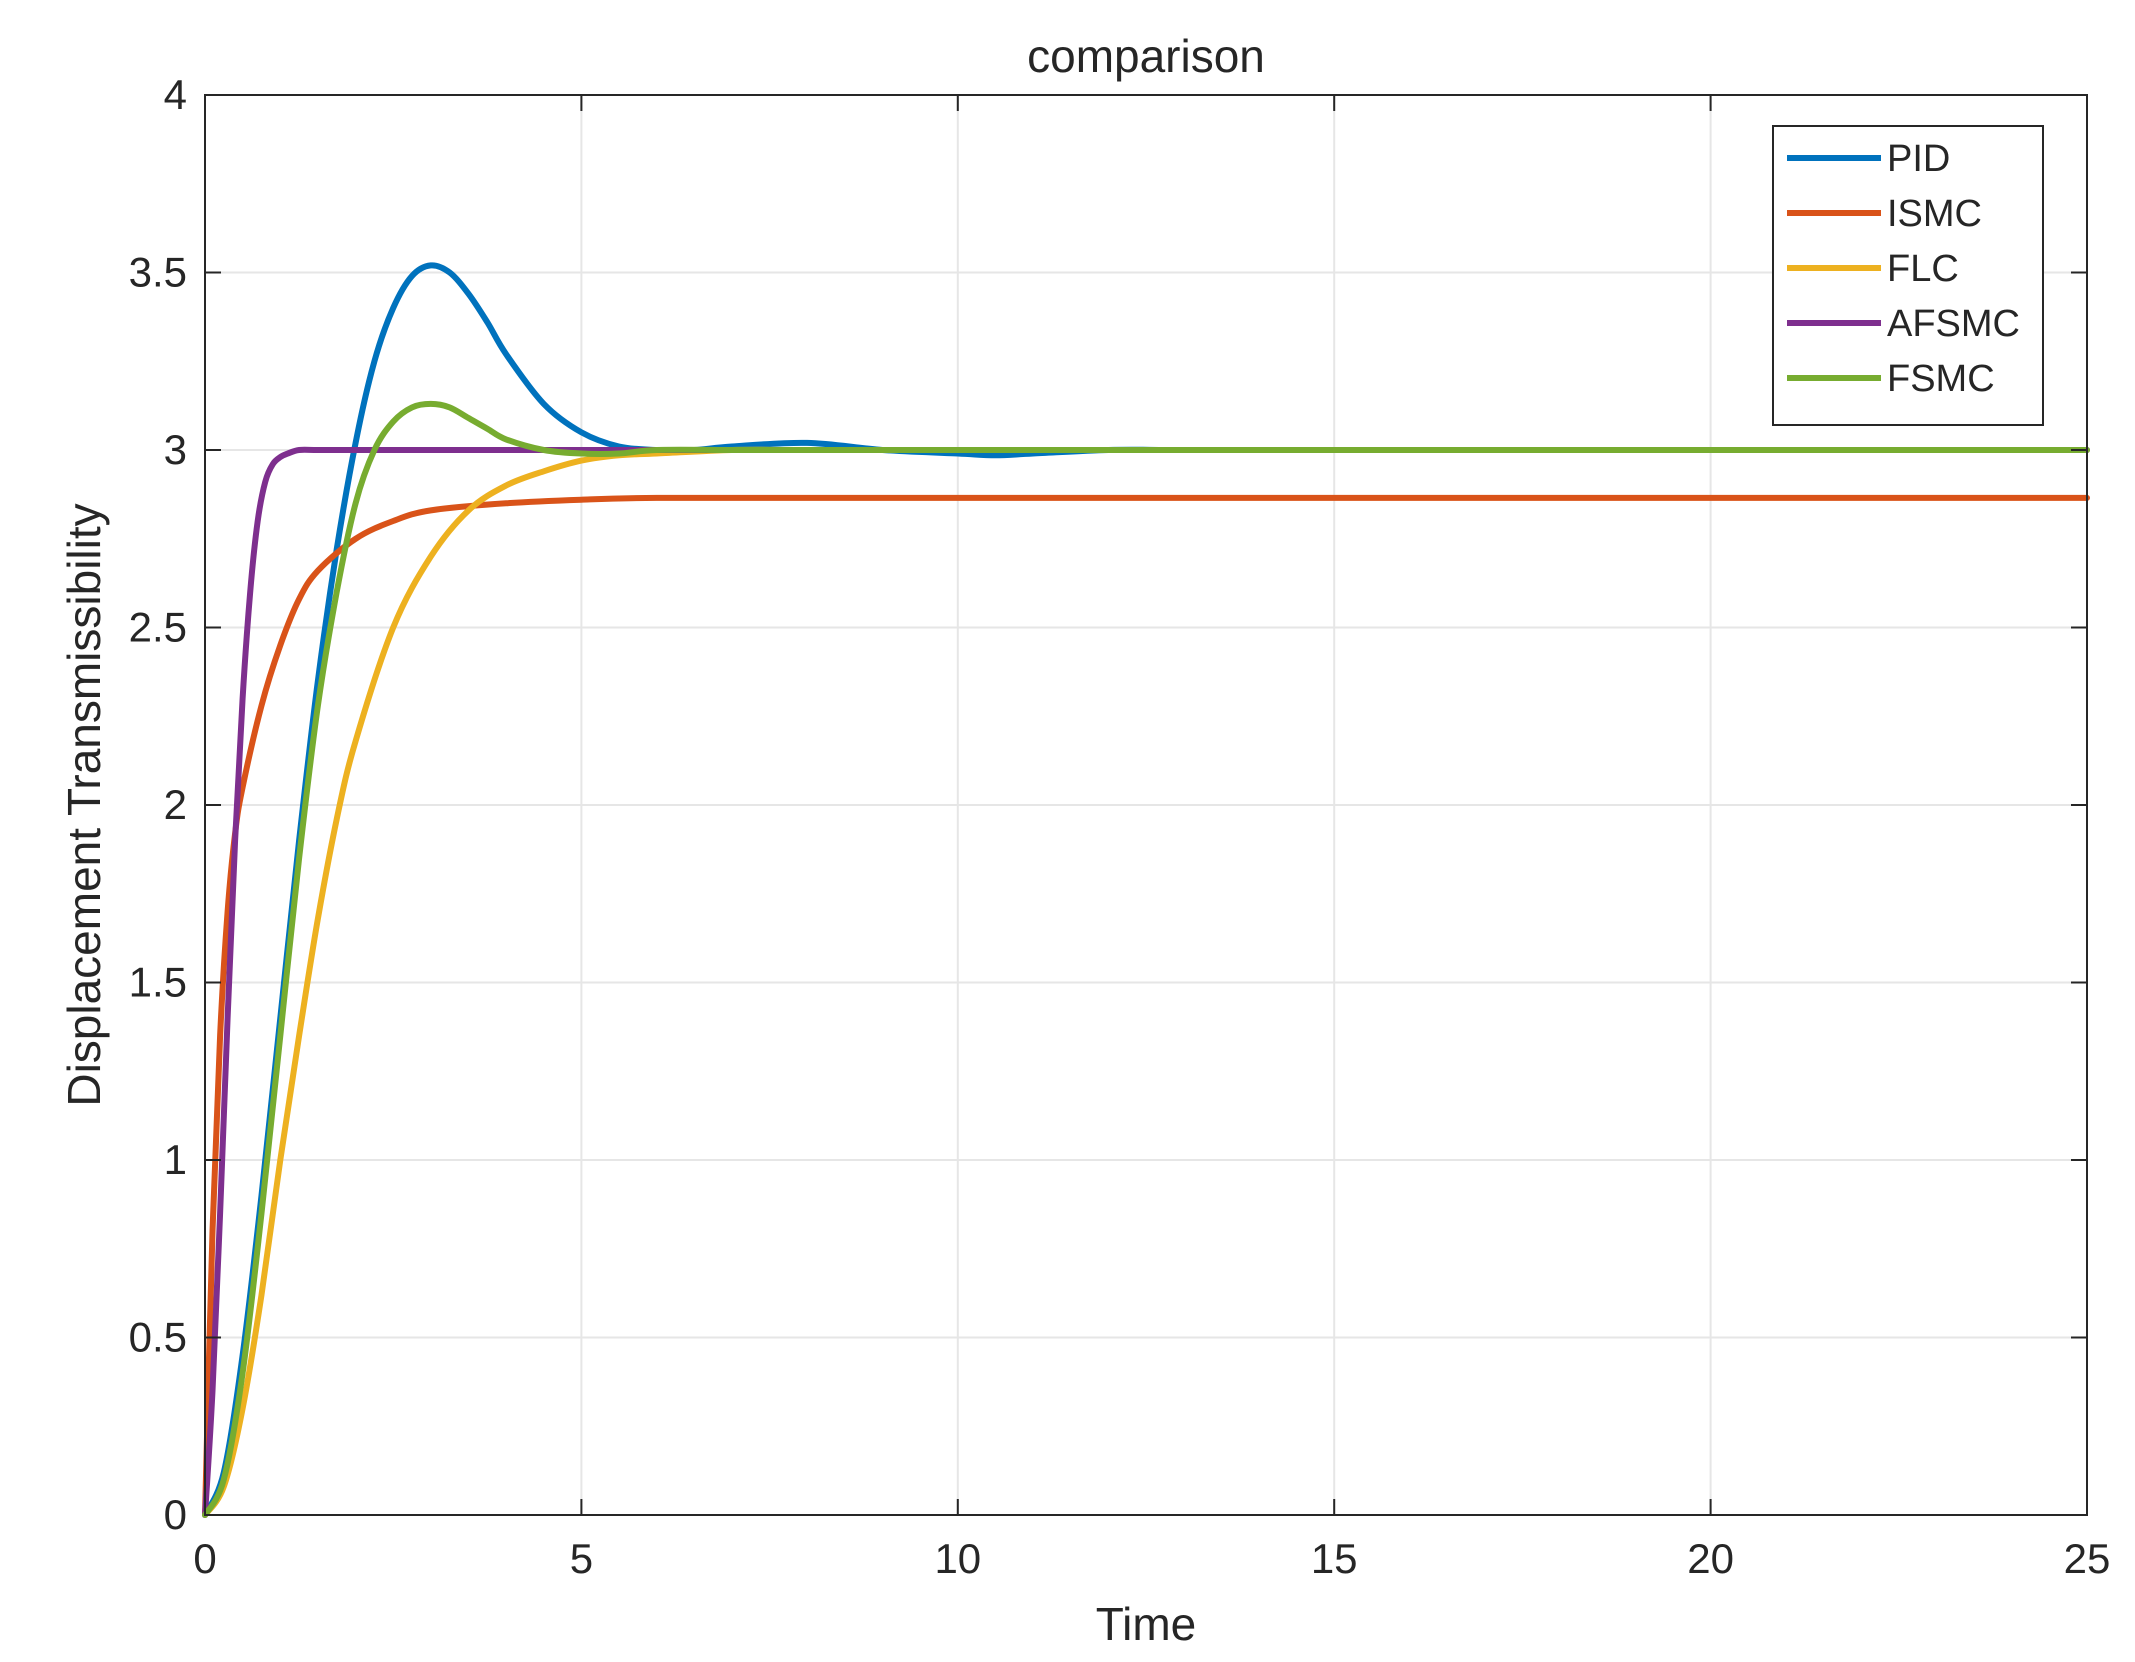 The width and height of the screenshot is (2135, 1662). I want to click on x-tick-label: 25, so click(2087, 1558).